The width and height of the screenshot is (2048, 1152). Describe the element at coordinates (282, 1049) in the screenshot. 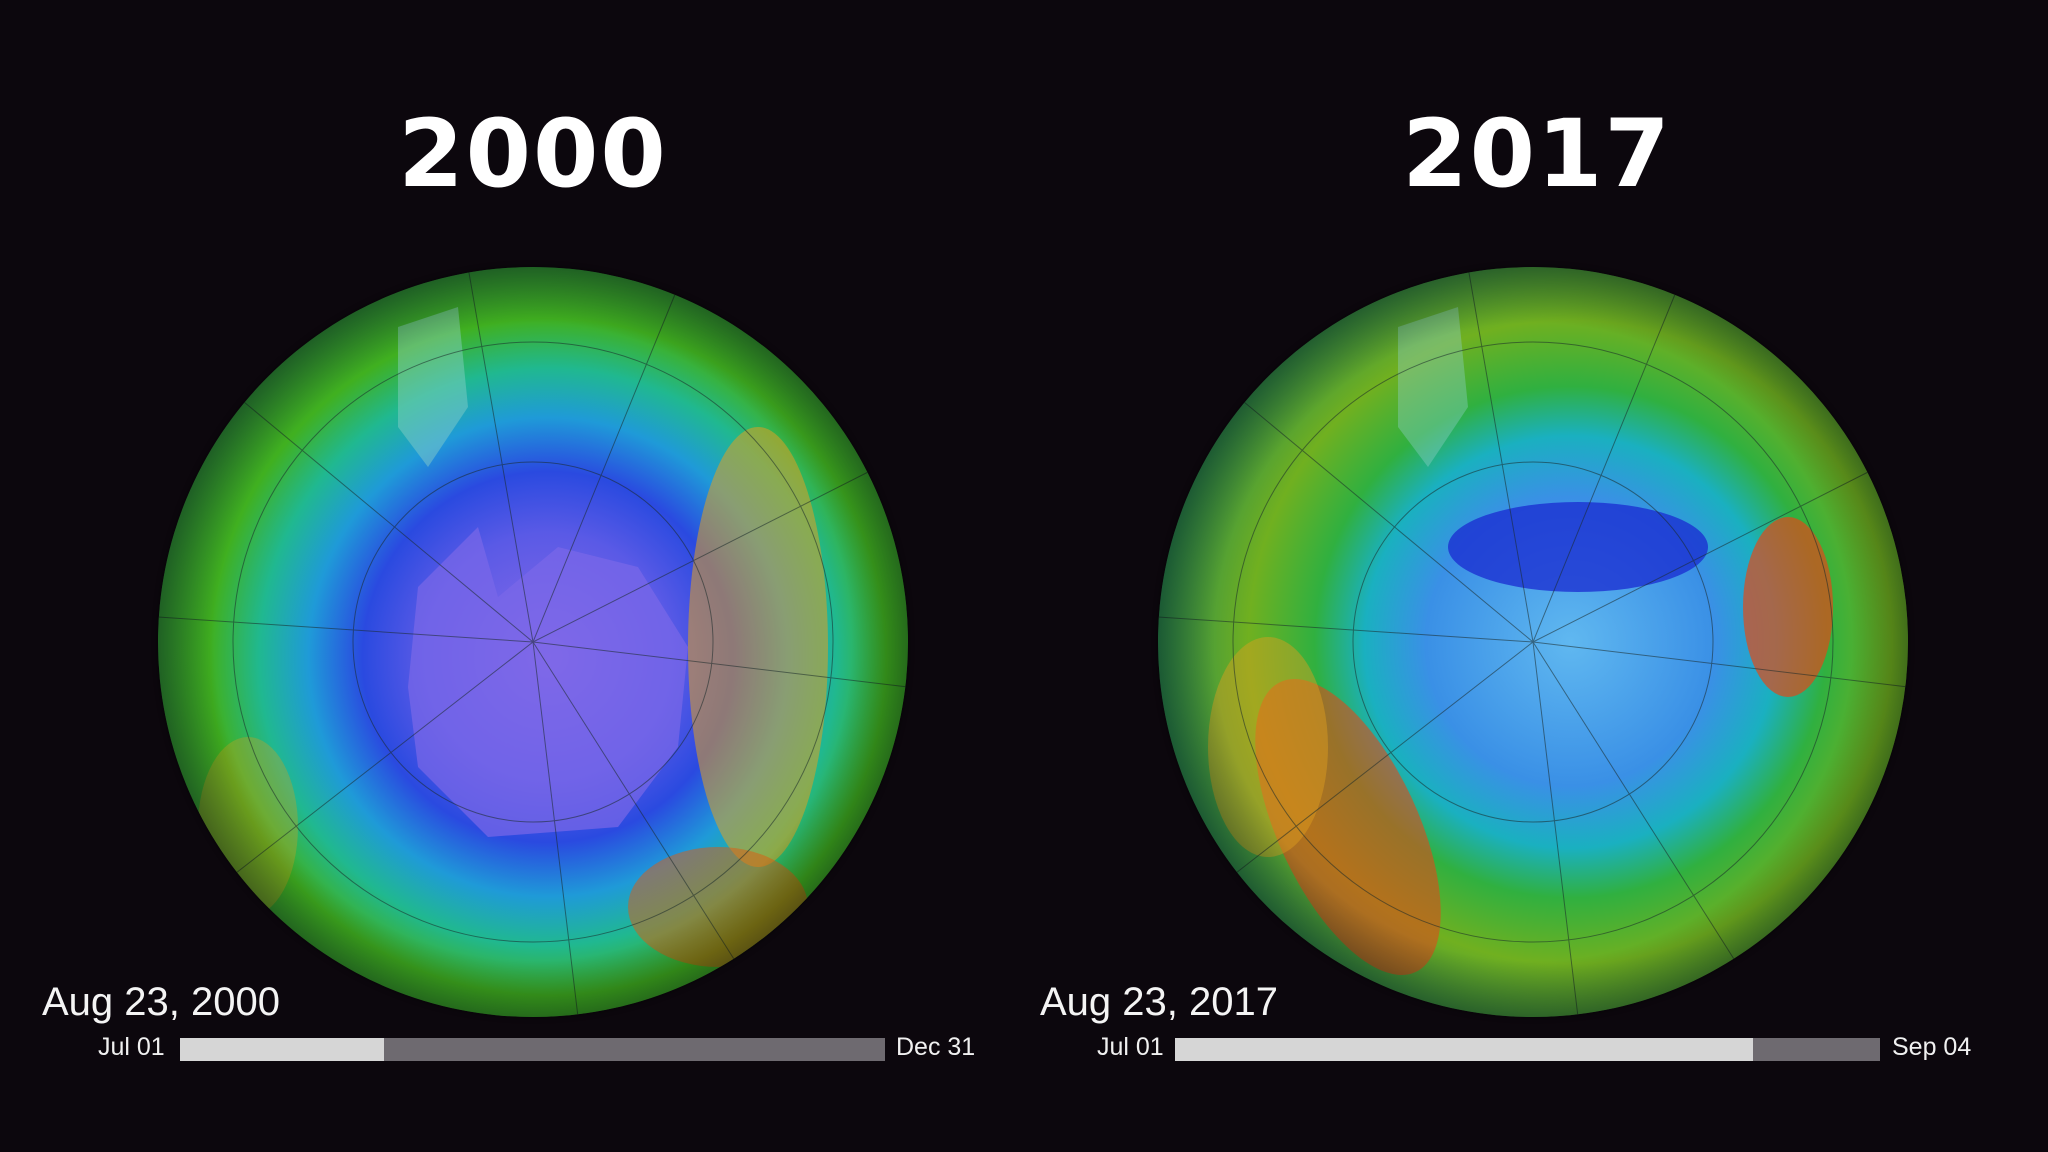

I see `timeline-progress-2000` at that location.